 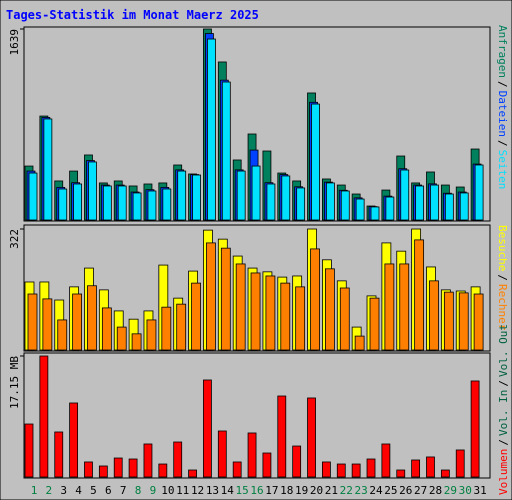 I want to click on y-tick-label: 1639, so click(x=14, y=42).